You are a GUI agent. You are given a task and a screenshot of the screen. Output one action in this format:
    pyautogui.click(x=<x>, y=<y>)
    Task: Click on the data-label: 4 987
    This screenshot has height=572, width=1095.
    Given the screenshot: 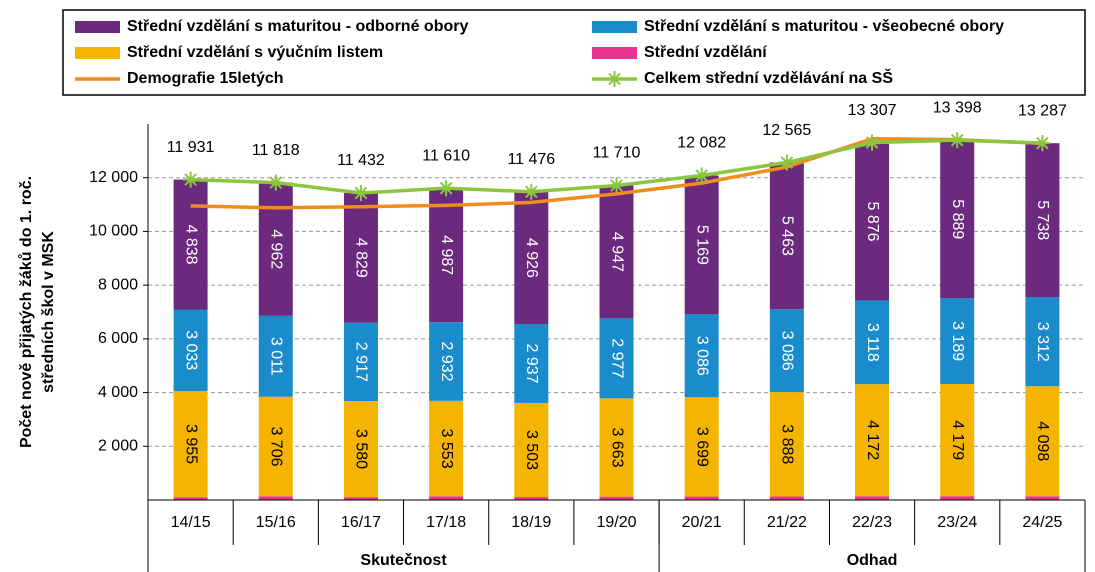 What is the action you would take?
    pyautogui.click(x=446, y=255)
    